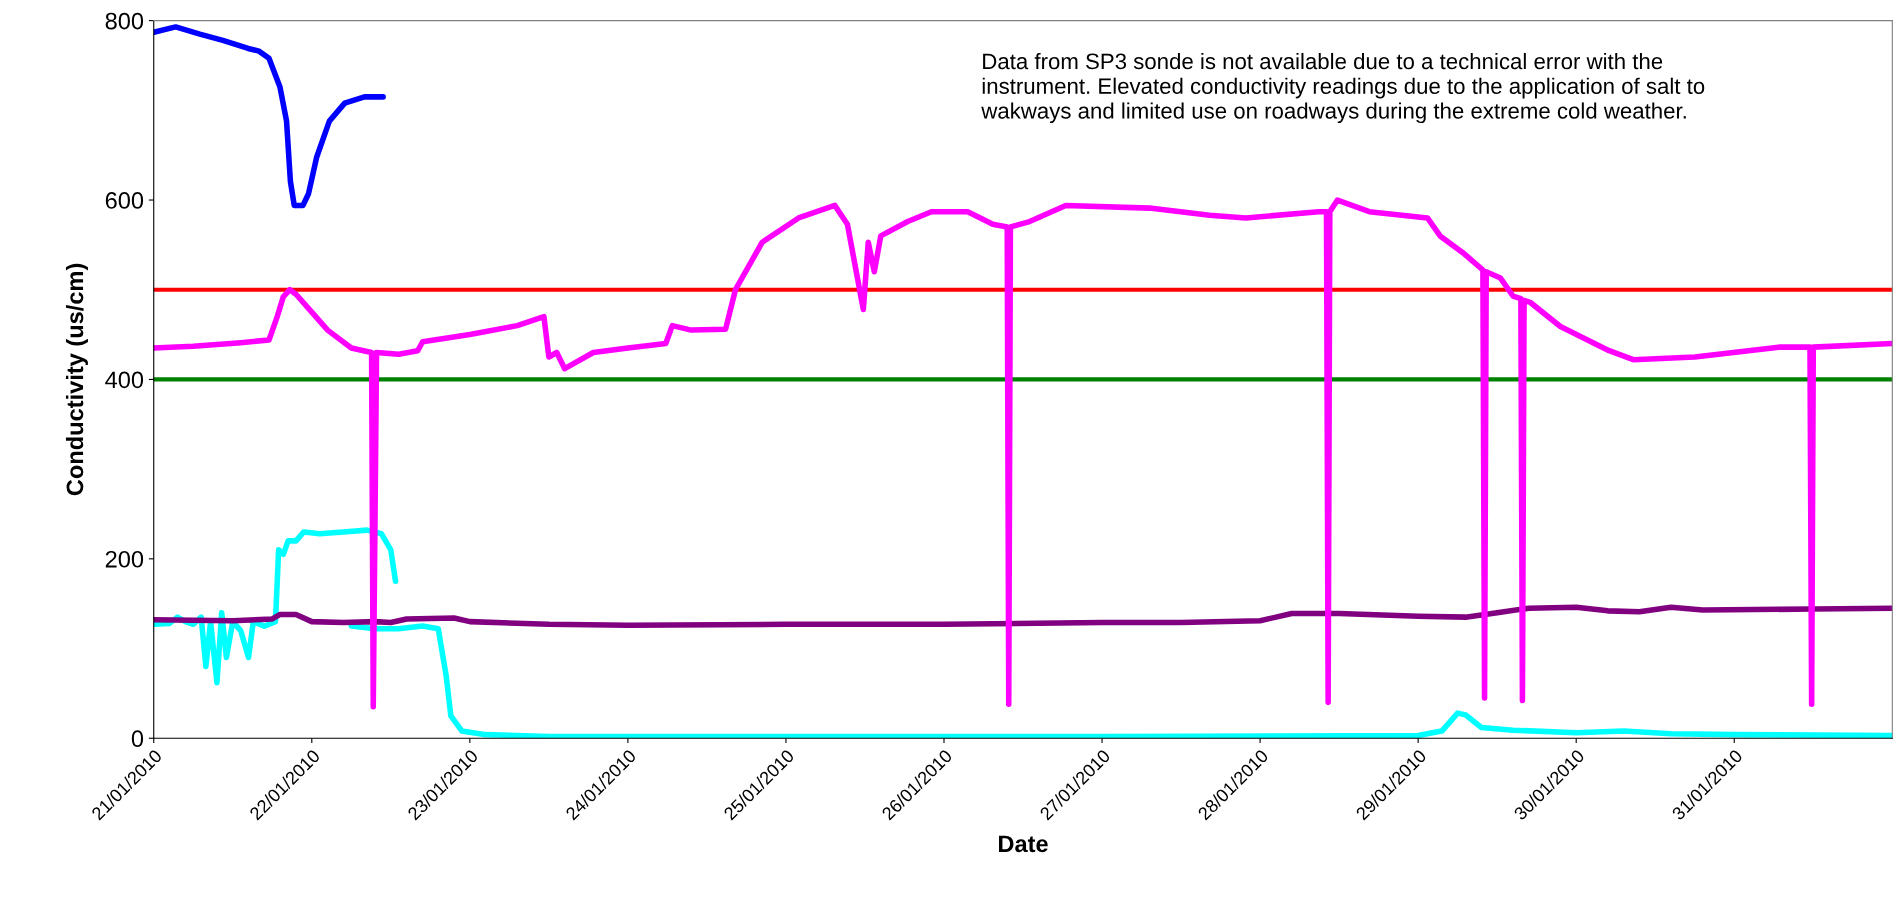 The height and width of the screenshot is (897, 1898). I want to click on annotation: Data from SP3 sonde is not available due to a technical error with the instrument. Elevated conductivity readings due to the application of salt to wakways and limited use on roadways during the extreme cold weather., so click(1343, 88).